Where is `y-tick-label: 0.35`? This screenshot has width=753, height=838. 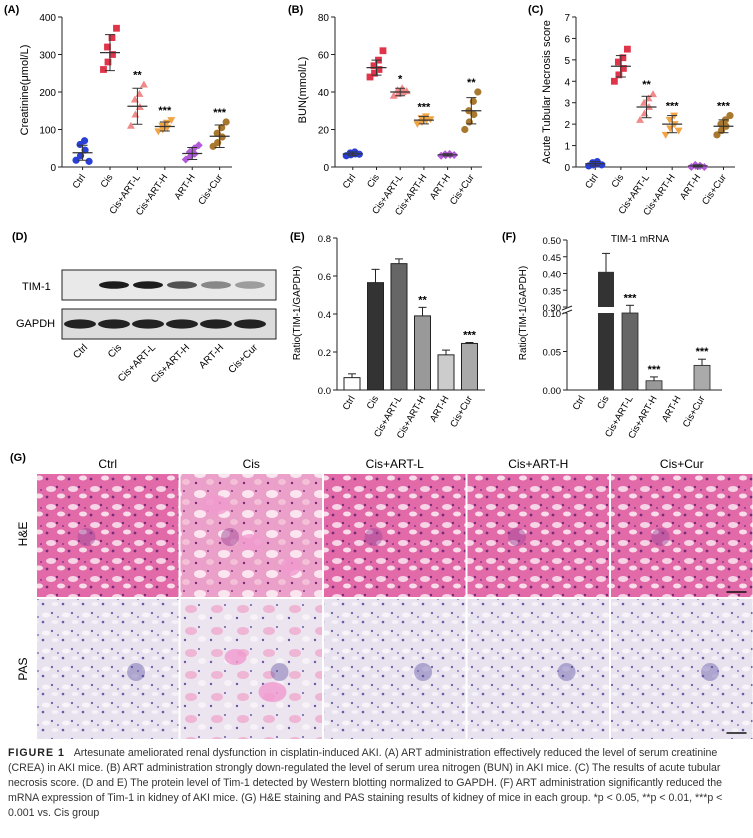 y-tick-label: 0.35 is located at coordinates (552, 291).